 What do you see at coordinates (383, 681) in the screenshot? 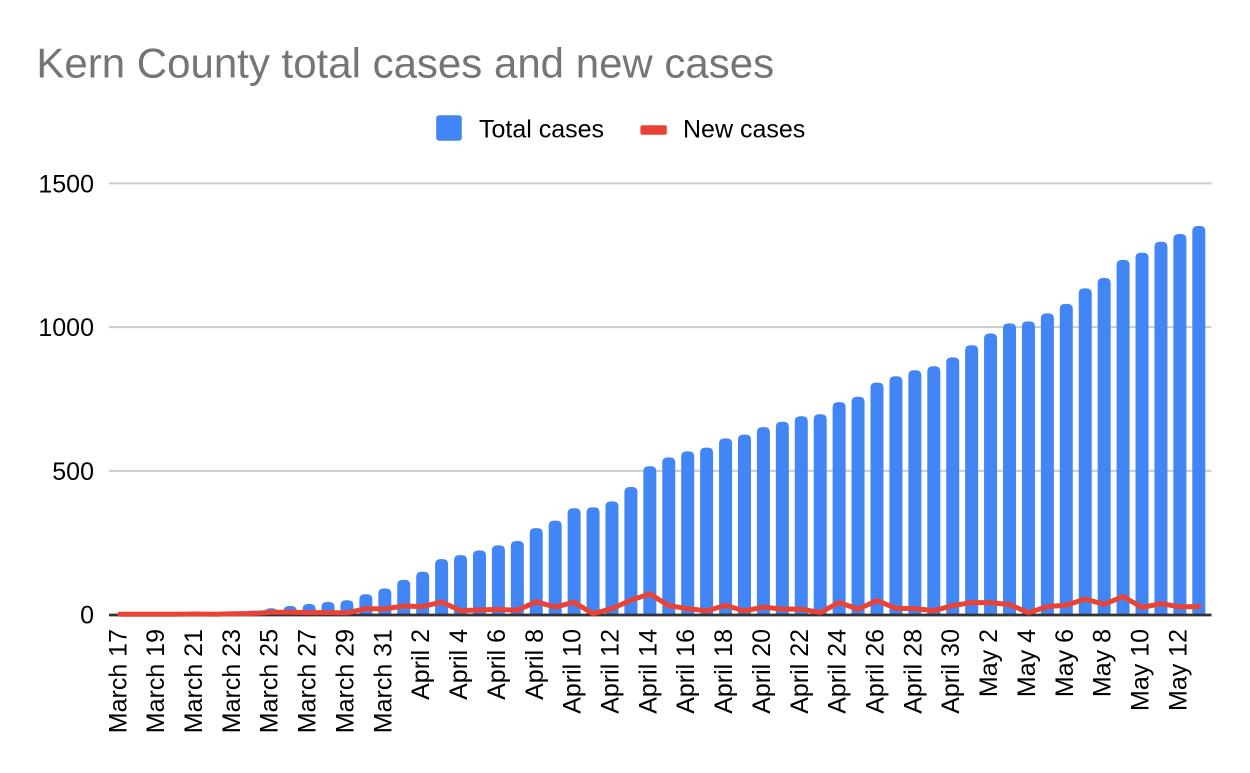
I see `svg-text: March 31` at bounding box center [383, 681].